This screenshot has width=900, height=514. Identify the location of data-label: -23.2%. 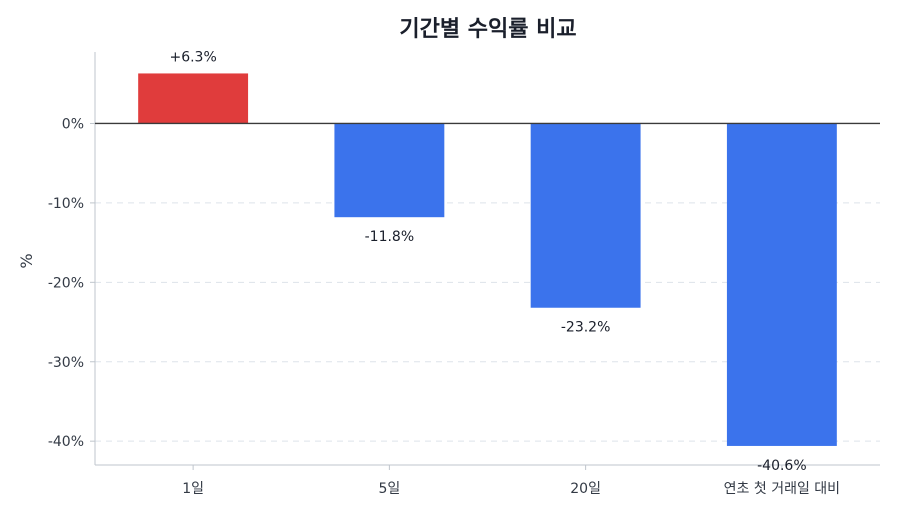
(586, 328).